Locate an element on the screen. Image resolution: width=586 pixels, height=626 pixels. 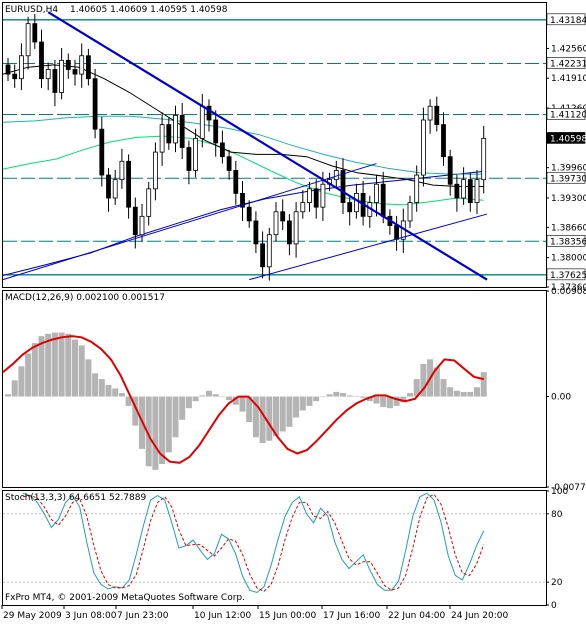
ma-lime-line is located at coordinates (243, 170).